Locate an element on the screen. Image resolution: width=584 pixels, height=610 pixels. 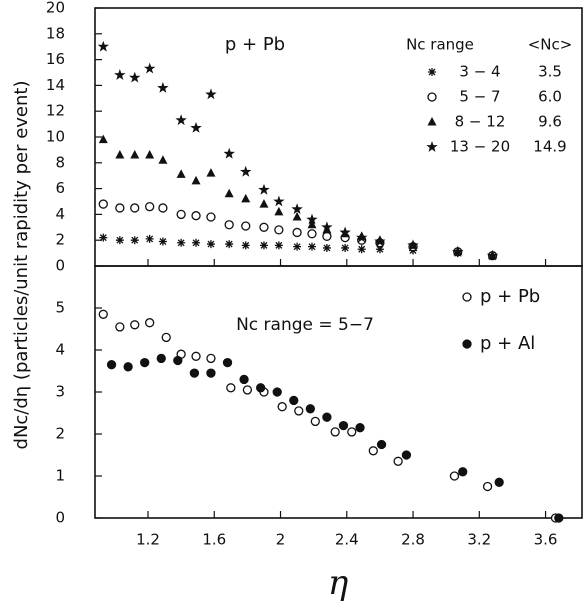
x-tick-label: 3.6 is located at coordinates (546, 540).